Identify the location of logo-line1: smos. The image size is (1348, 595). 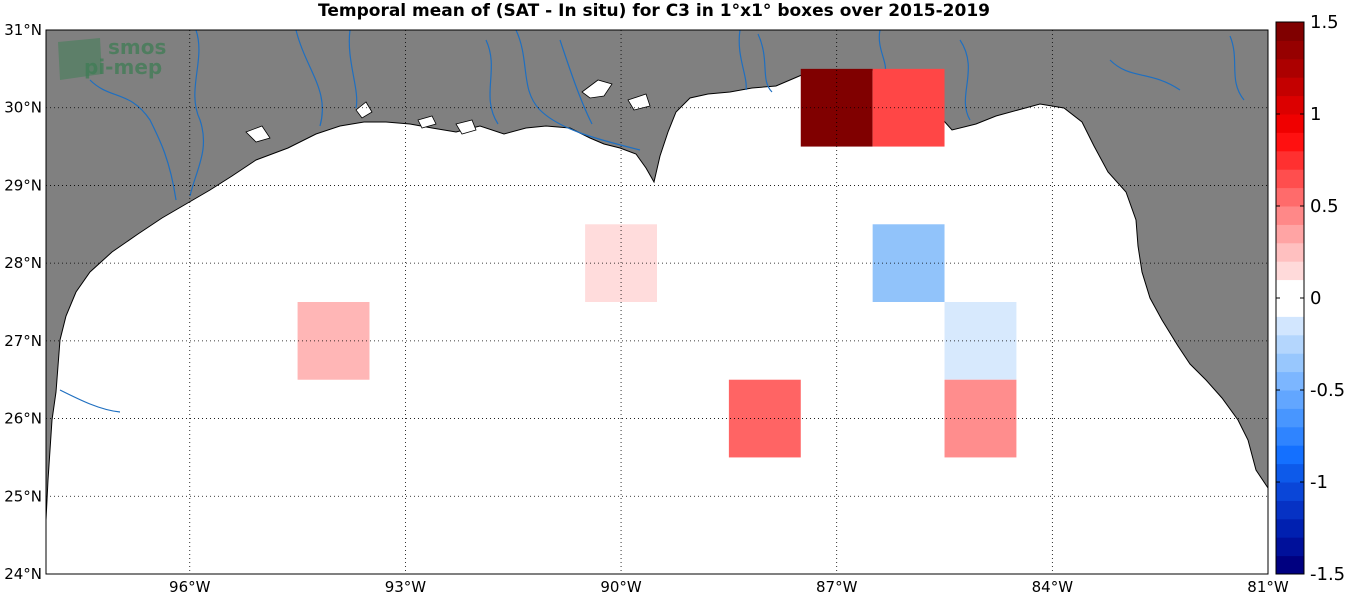
(137, 47).